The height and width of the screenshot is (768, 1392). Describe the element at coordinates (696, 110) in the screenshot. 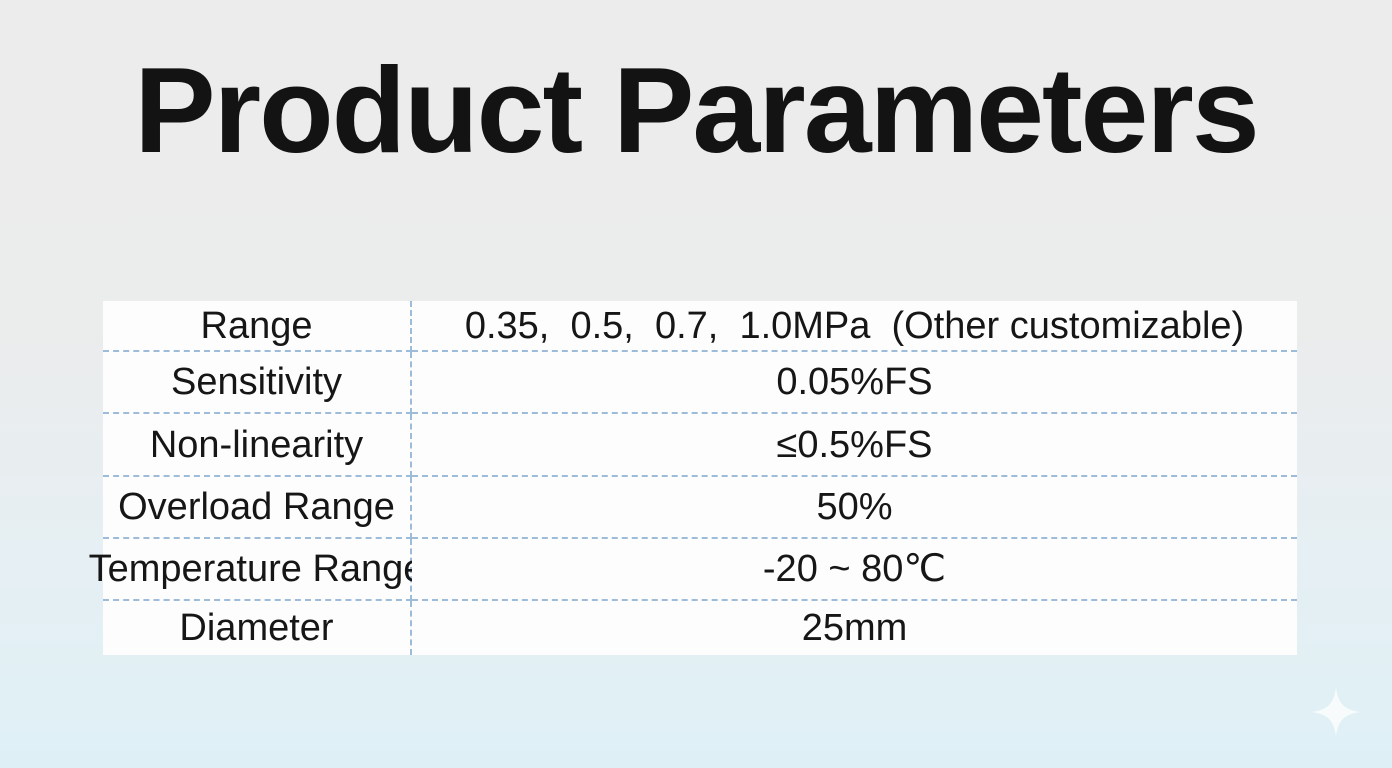

I see `page-title: Product Parameters` at that location.